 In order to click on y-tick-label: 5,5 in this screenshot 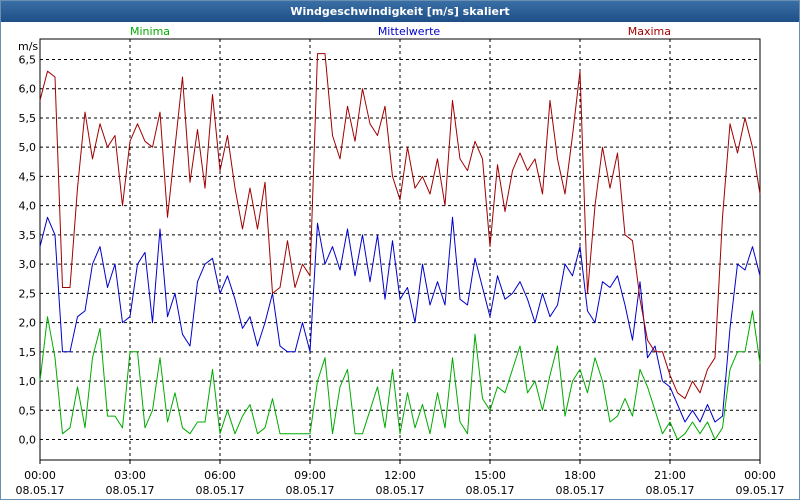, I will do `click(28, 118)`.